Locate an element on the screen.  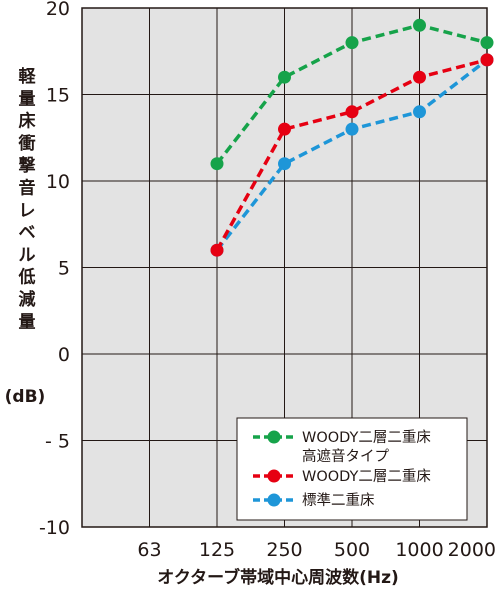
y-axis-title-char: 軽 is located at coordinates (28, 76).